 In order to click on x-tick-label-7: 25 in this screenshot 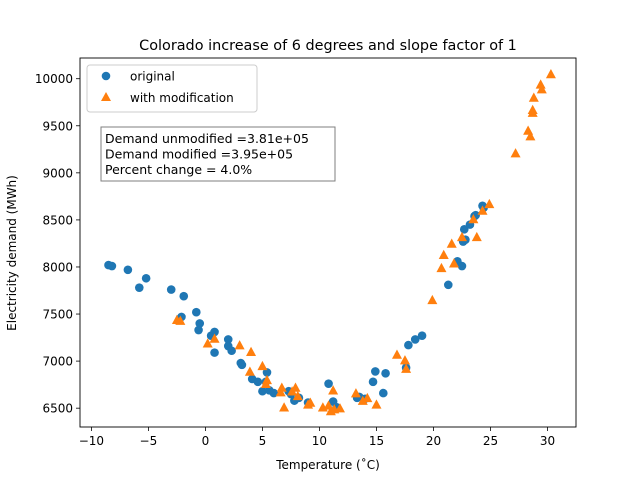, I will do `click(490, 441)`.